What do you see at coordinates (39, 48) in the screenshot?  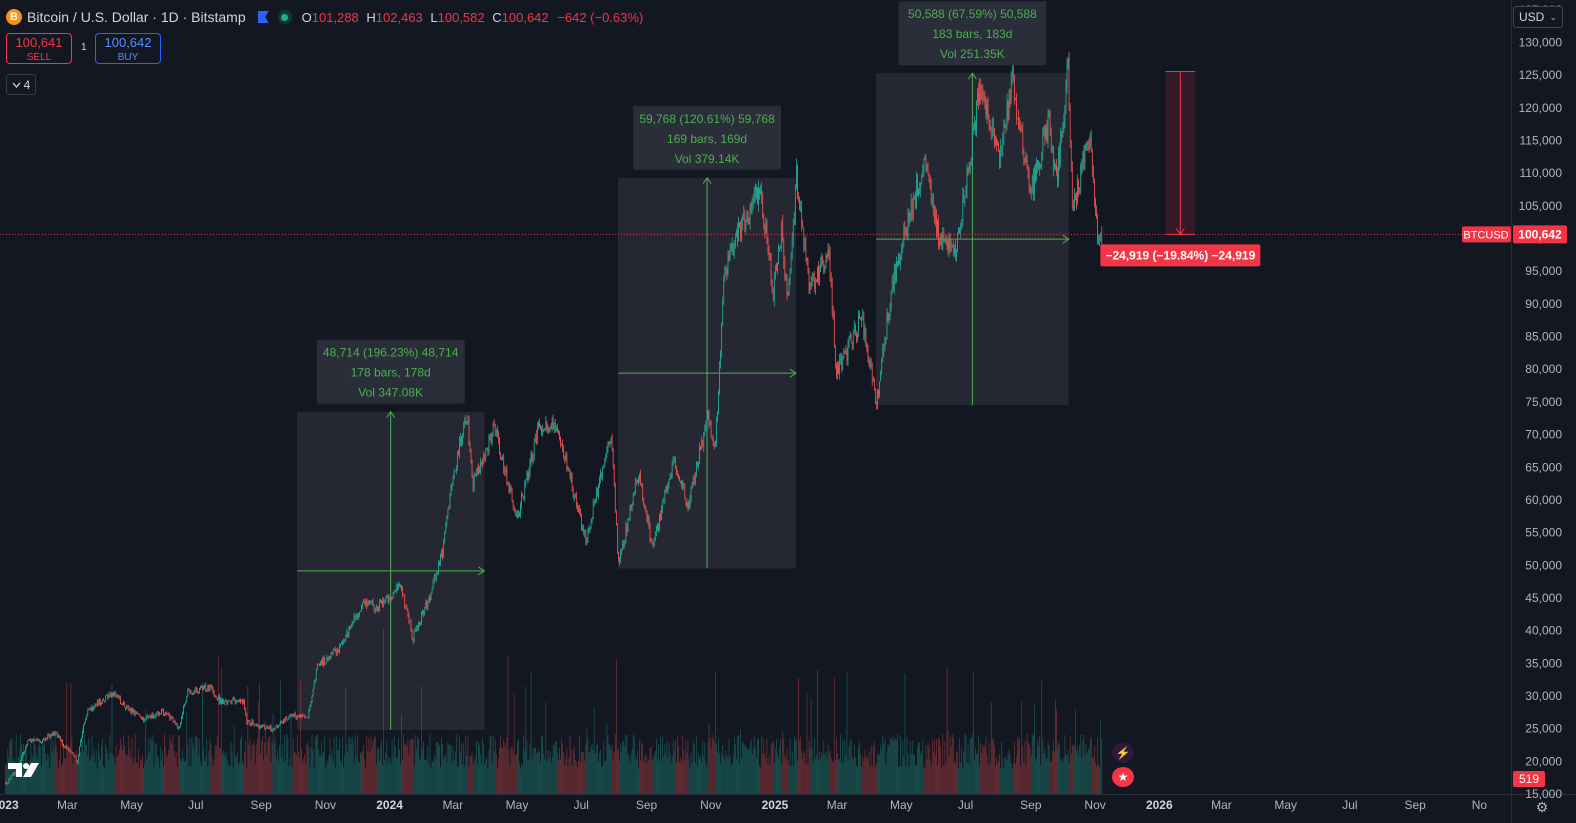 I see `sell-button: 100,641 SELL` at bounding box center [39, 48].